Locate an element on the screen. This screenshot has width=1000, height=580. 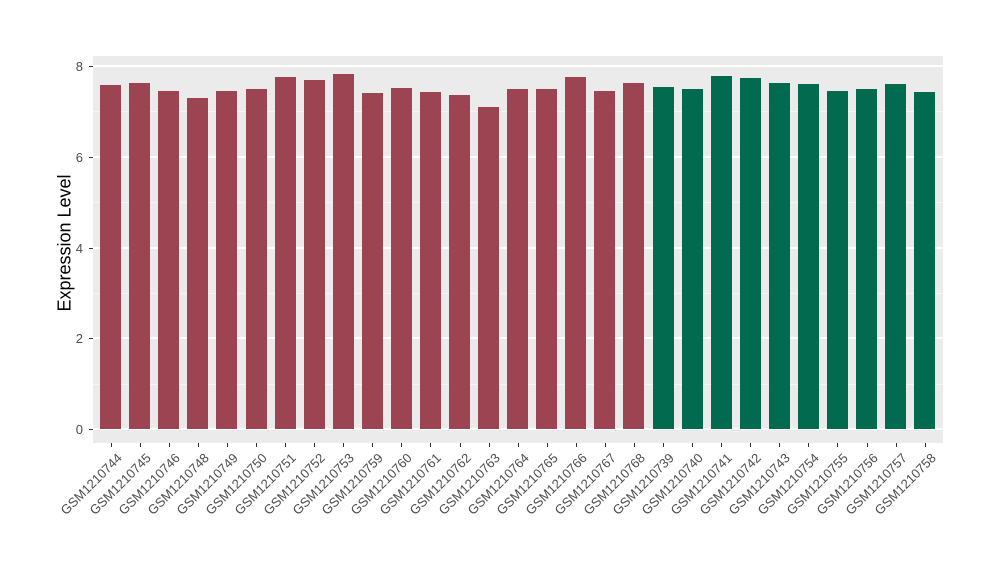
y-axis-tick-label: 2 is located at coordinates (79, 339).